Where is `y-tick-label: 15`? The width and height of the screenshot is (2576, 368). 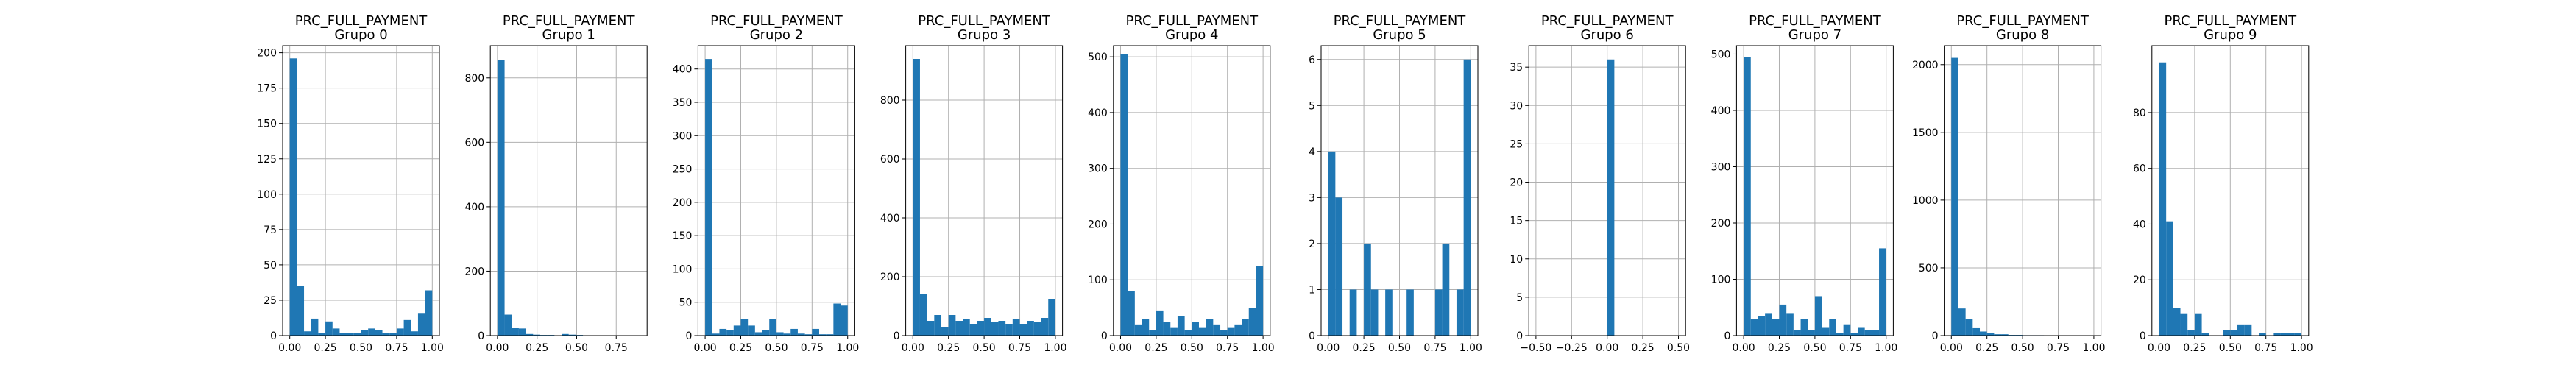
y-tick-label: 15 is located at coordinates (1516, 221).